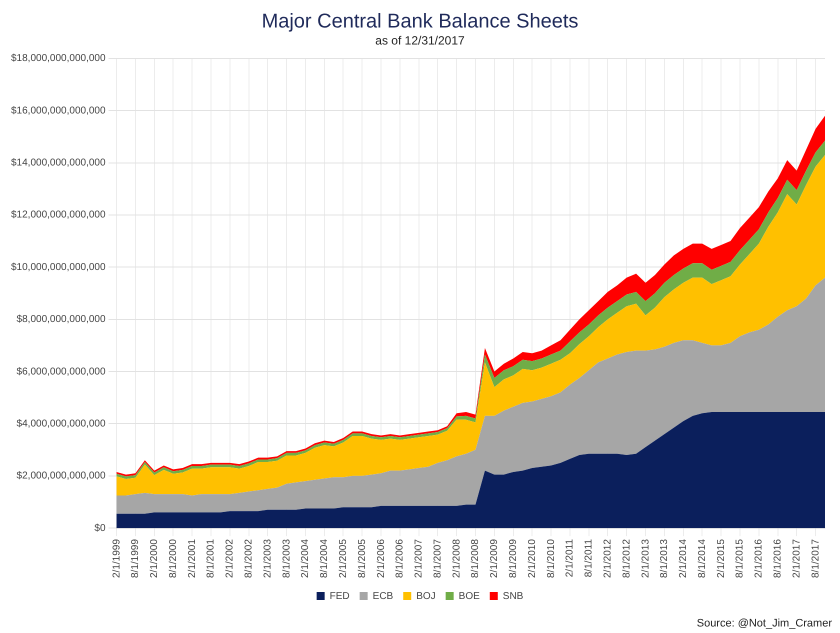 This screenshot has height=633, width=840. What do you see at coordinates (816, 558) in the screenshot?
I see `x-tick-label: 8/1/2017` at bounding box center [816, 558].